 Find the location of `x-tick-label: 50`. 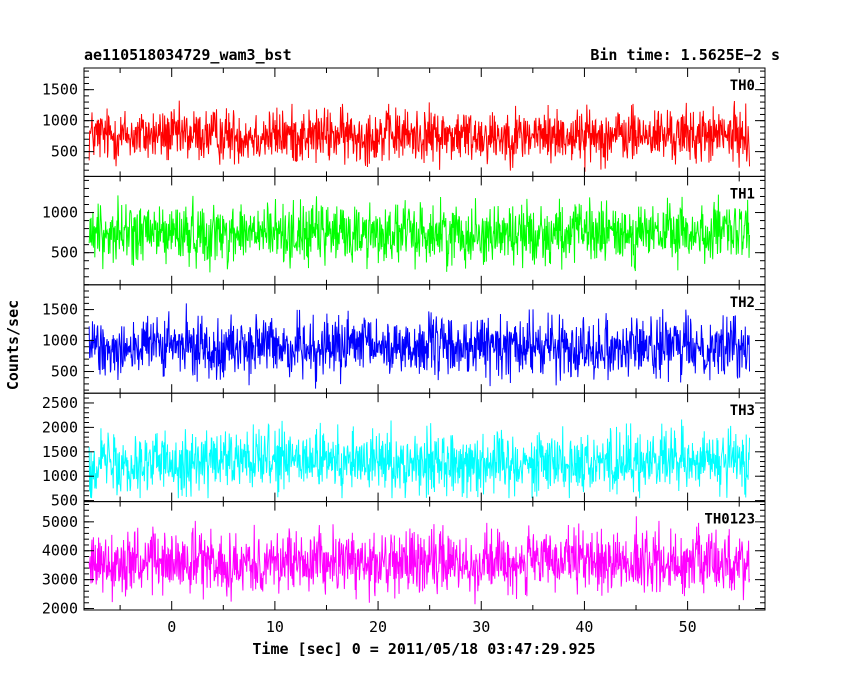

x-tick-label: 50 is located at coordinates (688, 627).